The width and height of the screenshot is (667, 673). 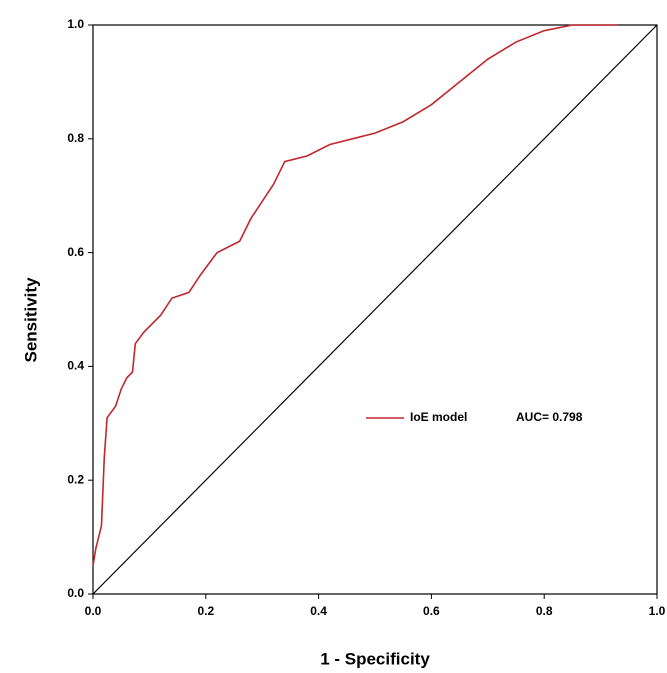 I want to click on y-tick-label: 1.0, so click(x=75, y=24).